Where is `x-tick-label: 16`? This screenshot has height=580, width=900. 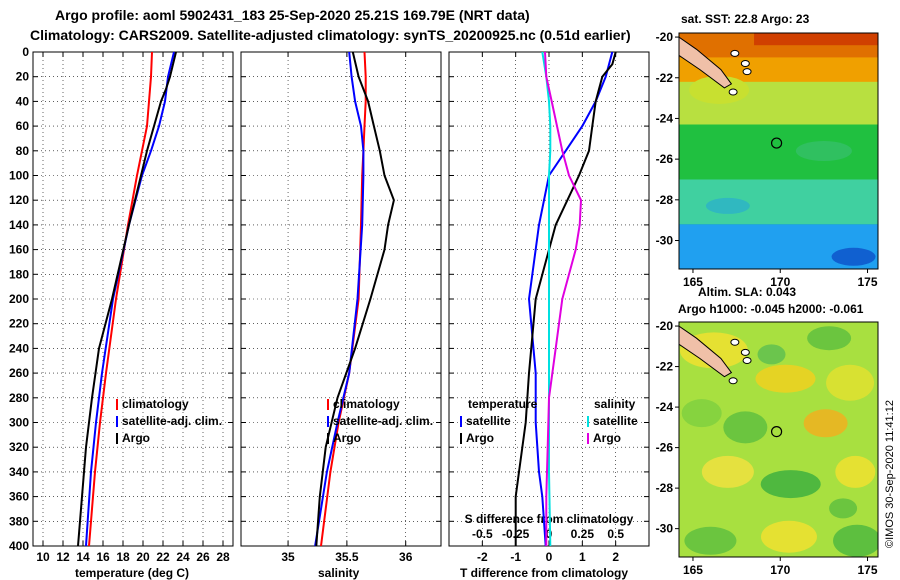 x-tick-label: 16 is located at coordinates (103, 557).